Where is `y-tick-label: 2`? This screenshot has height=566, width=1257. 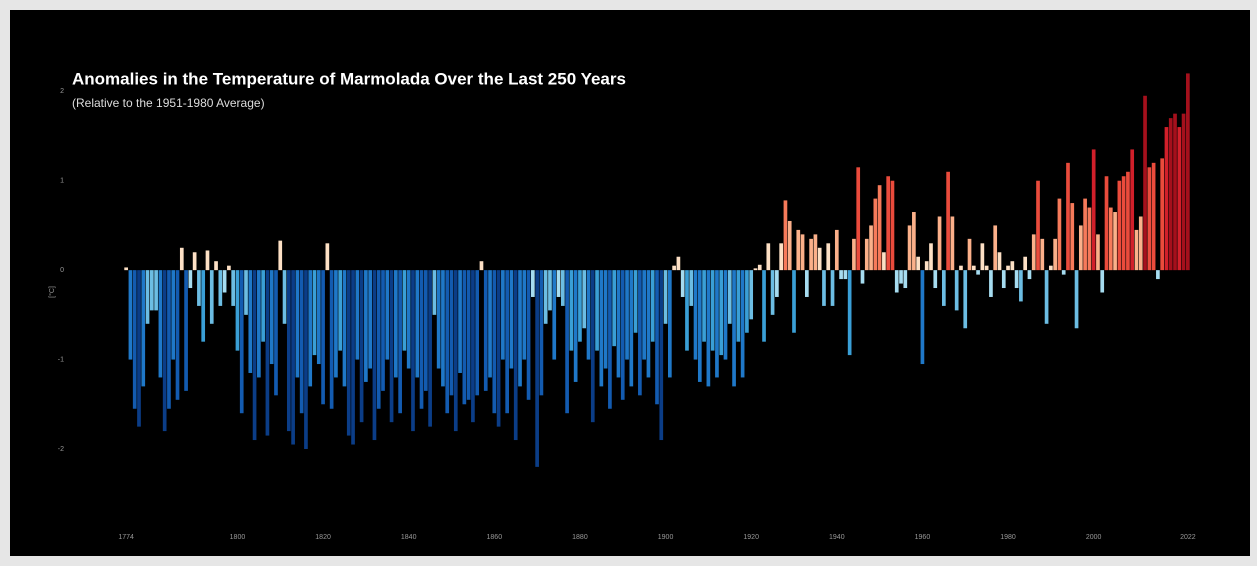
y-tick-label: 2 is located at coordinates (62, 91).